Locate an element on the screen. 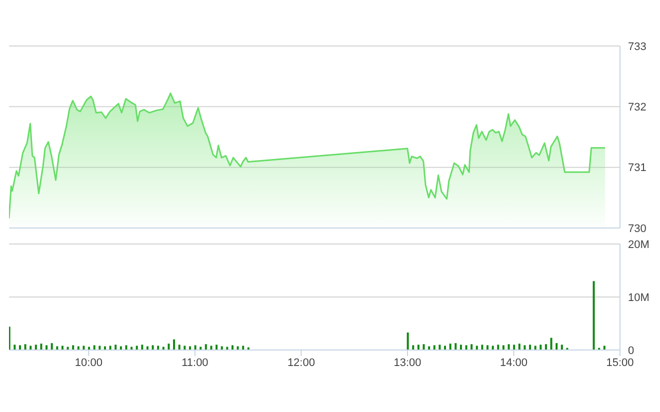 The height and width of the screenshot is (412, 660). y-tick-label: 20M is located at coordinates (639, 244).